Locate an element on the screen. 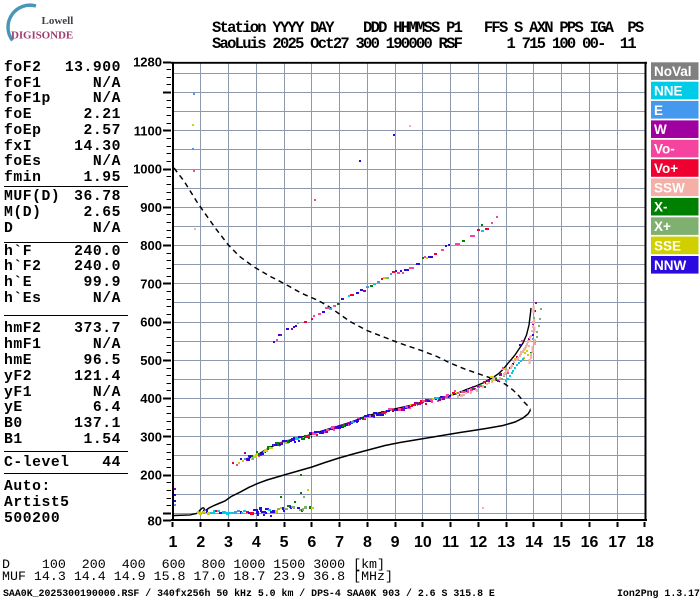 The width and height of the screenshot is (700, 600). svg-text: NNW is located at coordinates (670, 265).